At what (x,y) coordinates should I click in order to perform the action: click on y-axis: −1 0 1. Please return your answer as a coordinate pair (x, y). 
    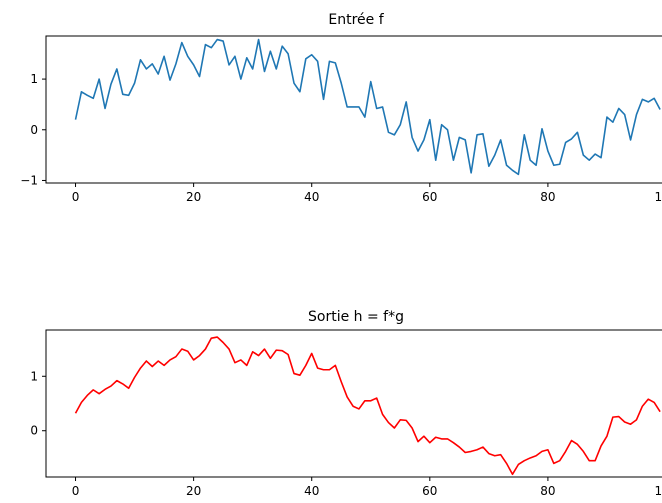
    Looking at the image, I should click on (33, 129).